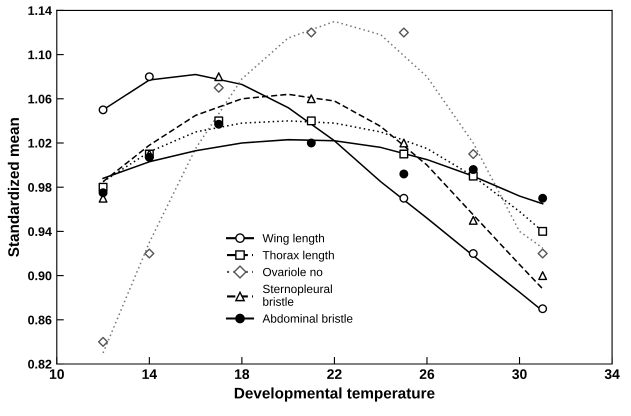  I want to click on y-tick-label: 1.02, so click(40, 143).